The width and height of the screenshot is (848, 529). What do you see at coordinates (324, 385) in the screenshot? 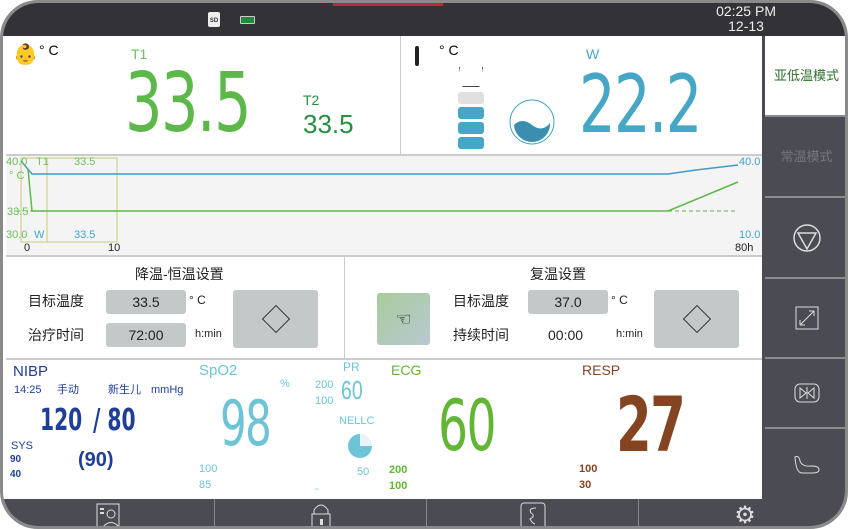
I see `pr-alarm-high: 200` at bounding box center [324, 385].